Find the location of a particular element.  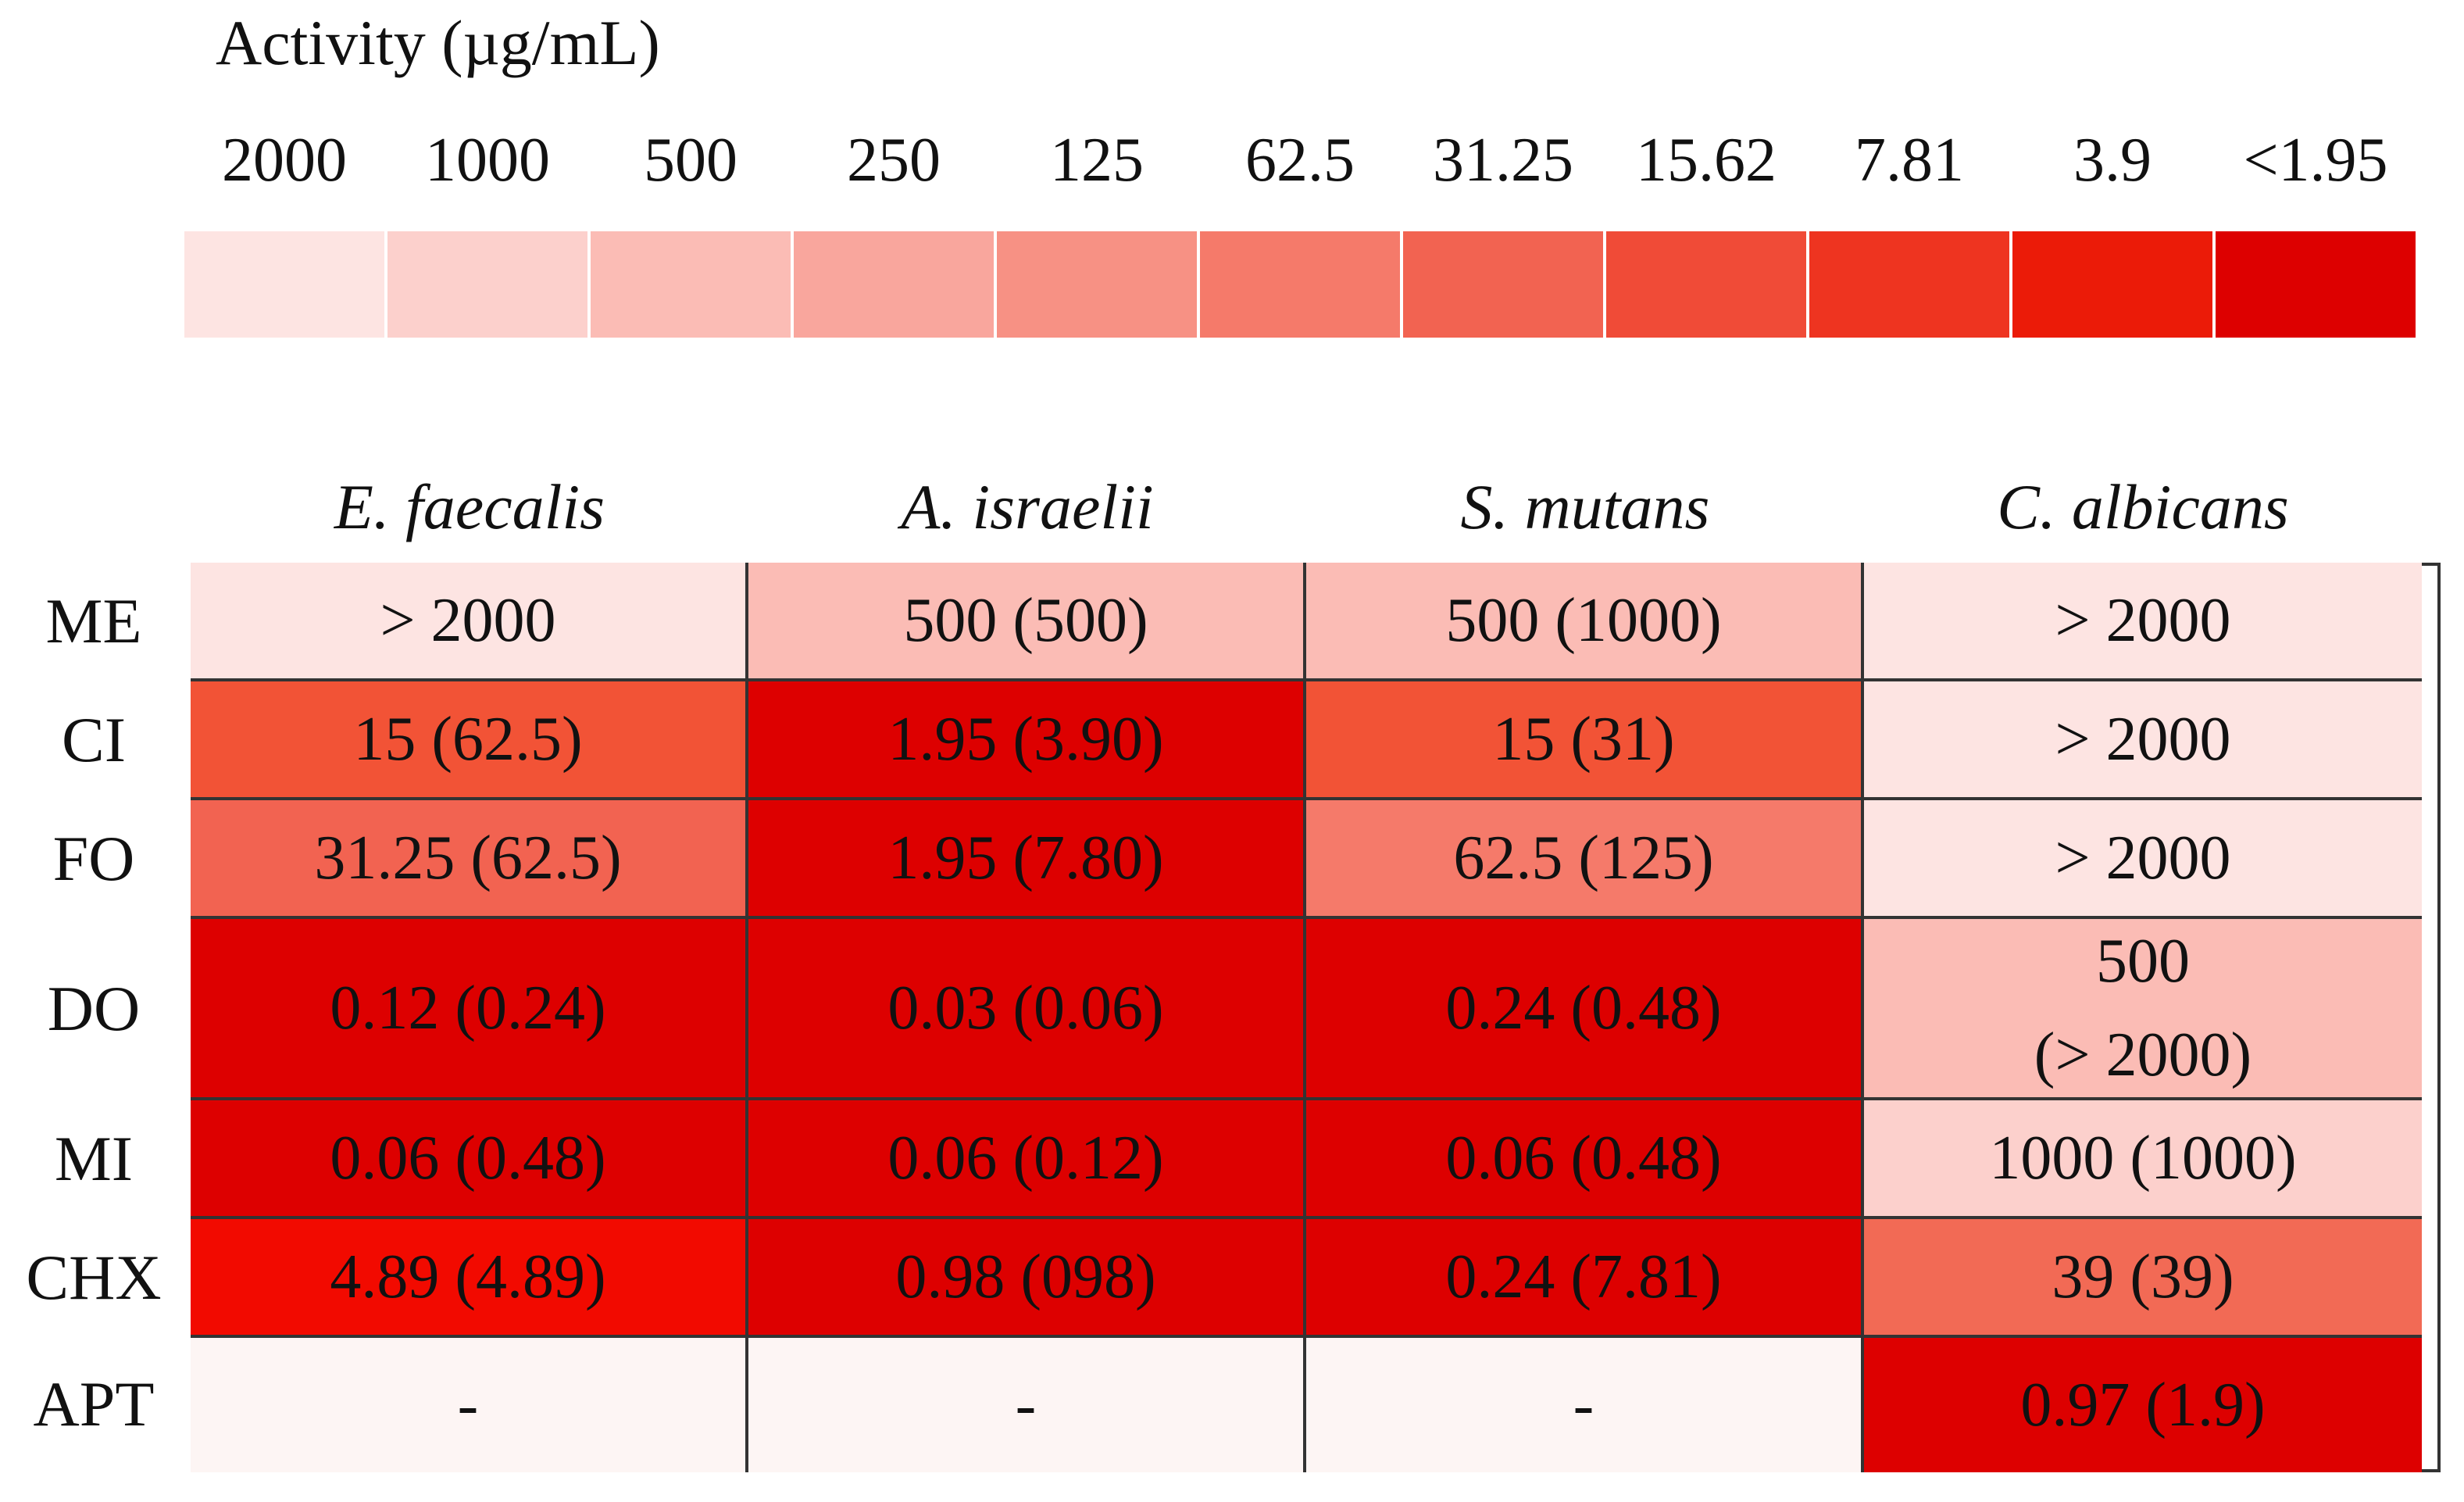

legend-label: 31.25 is located at coordinates (1503, 160).